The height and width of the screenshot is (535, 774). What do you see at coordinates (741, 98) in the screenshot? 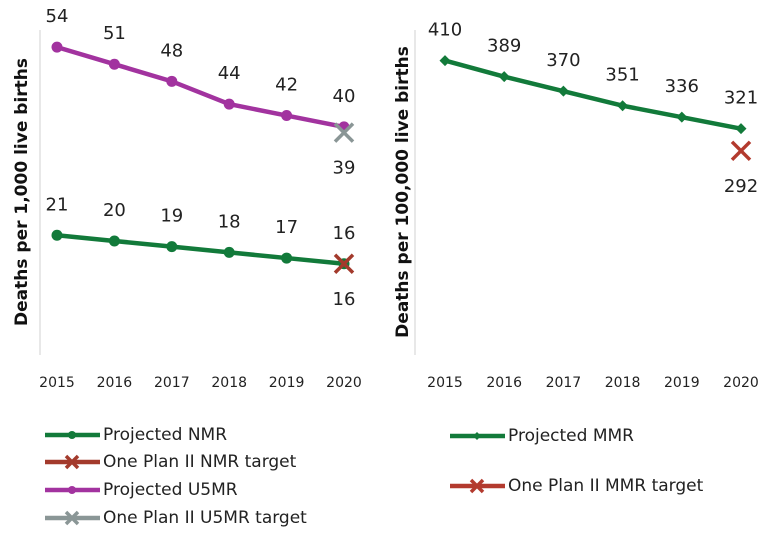
I see `data-label: 321` at bounding box center [741, 98].